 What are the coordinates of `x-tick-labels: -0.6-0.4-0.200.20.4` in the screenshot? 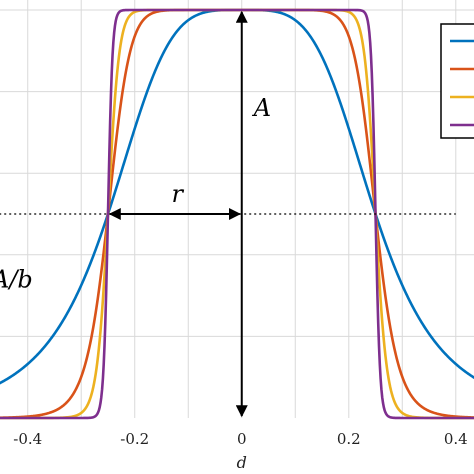 It's located at (240, 439).